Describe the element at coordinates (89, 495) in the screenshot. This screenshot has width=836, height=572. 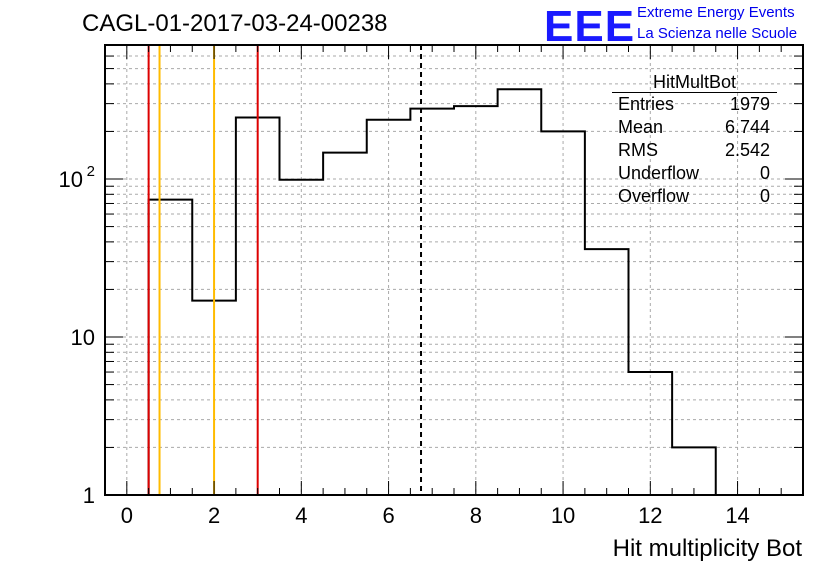
I see `y-tick-label: 1` at that location.